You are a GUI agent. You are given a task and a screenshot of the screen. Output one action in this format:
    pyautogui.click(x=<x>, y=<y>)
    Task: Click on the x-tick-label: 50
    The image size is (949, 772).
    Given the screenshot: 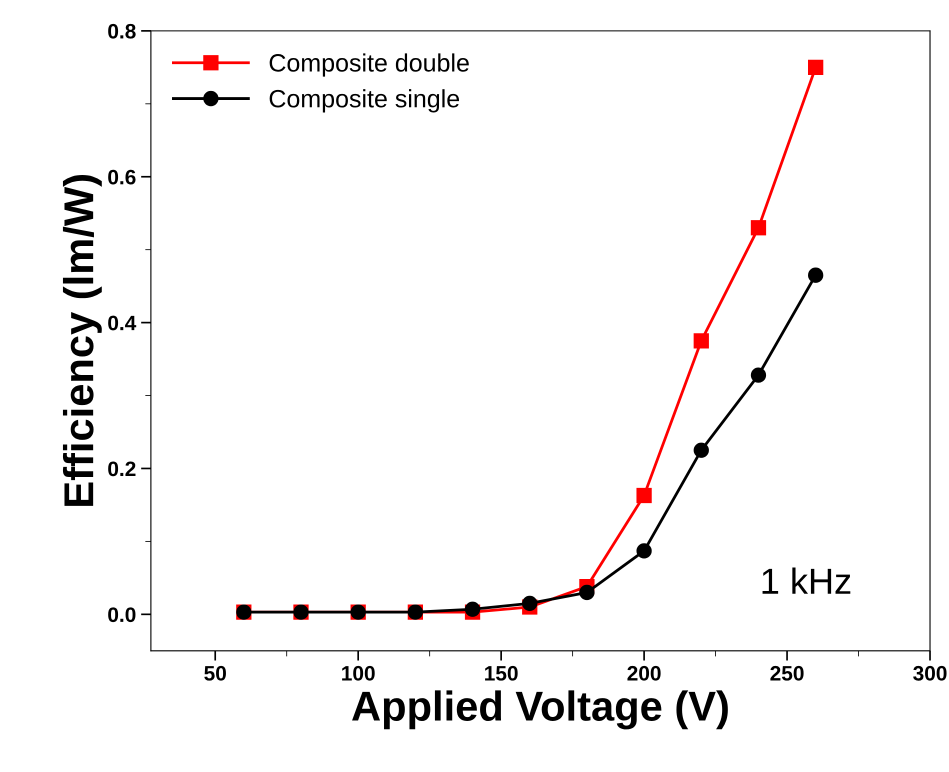 What is the action you would take?
    pyautogui.click(x=215, y=673)
    